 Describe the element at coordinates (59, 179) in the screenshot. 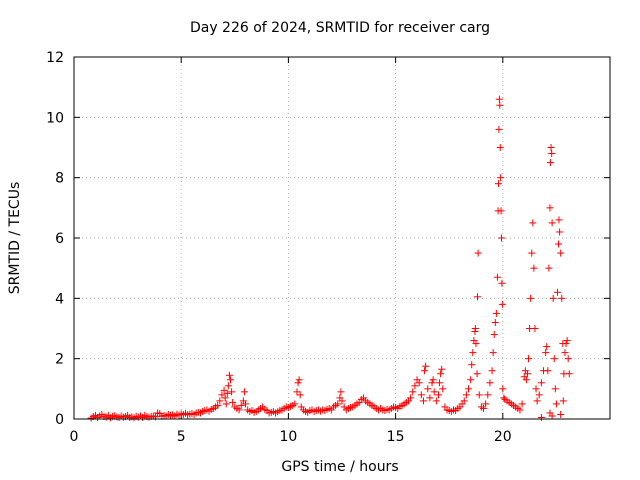

I see `y-tick-label: 8` at that location.